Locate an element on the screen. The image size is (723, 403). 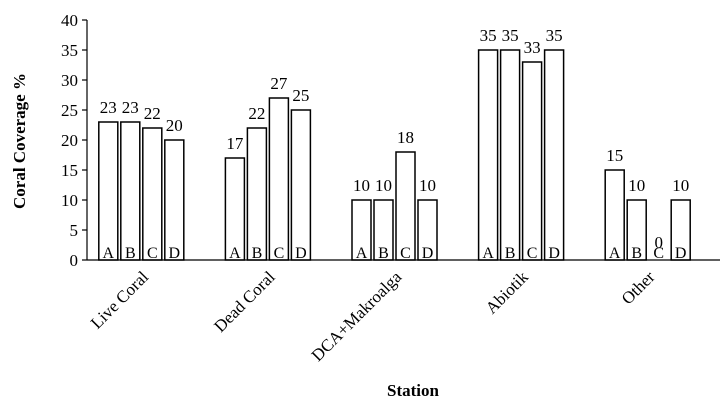
y-tick-label: 10 is located at coordinates (69, 200).